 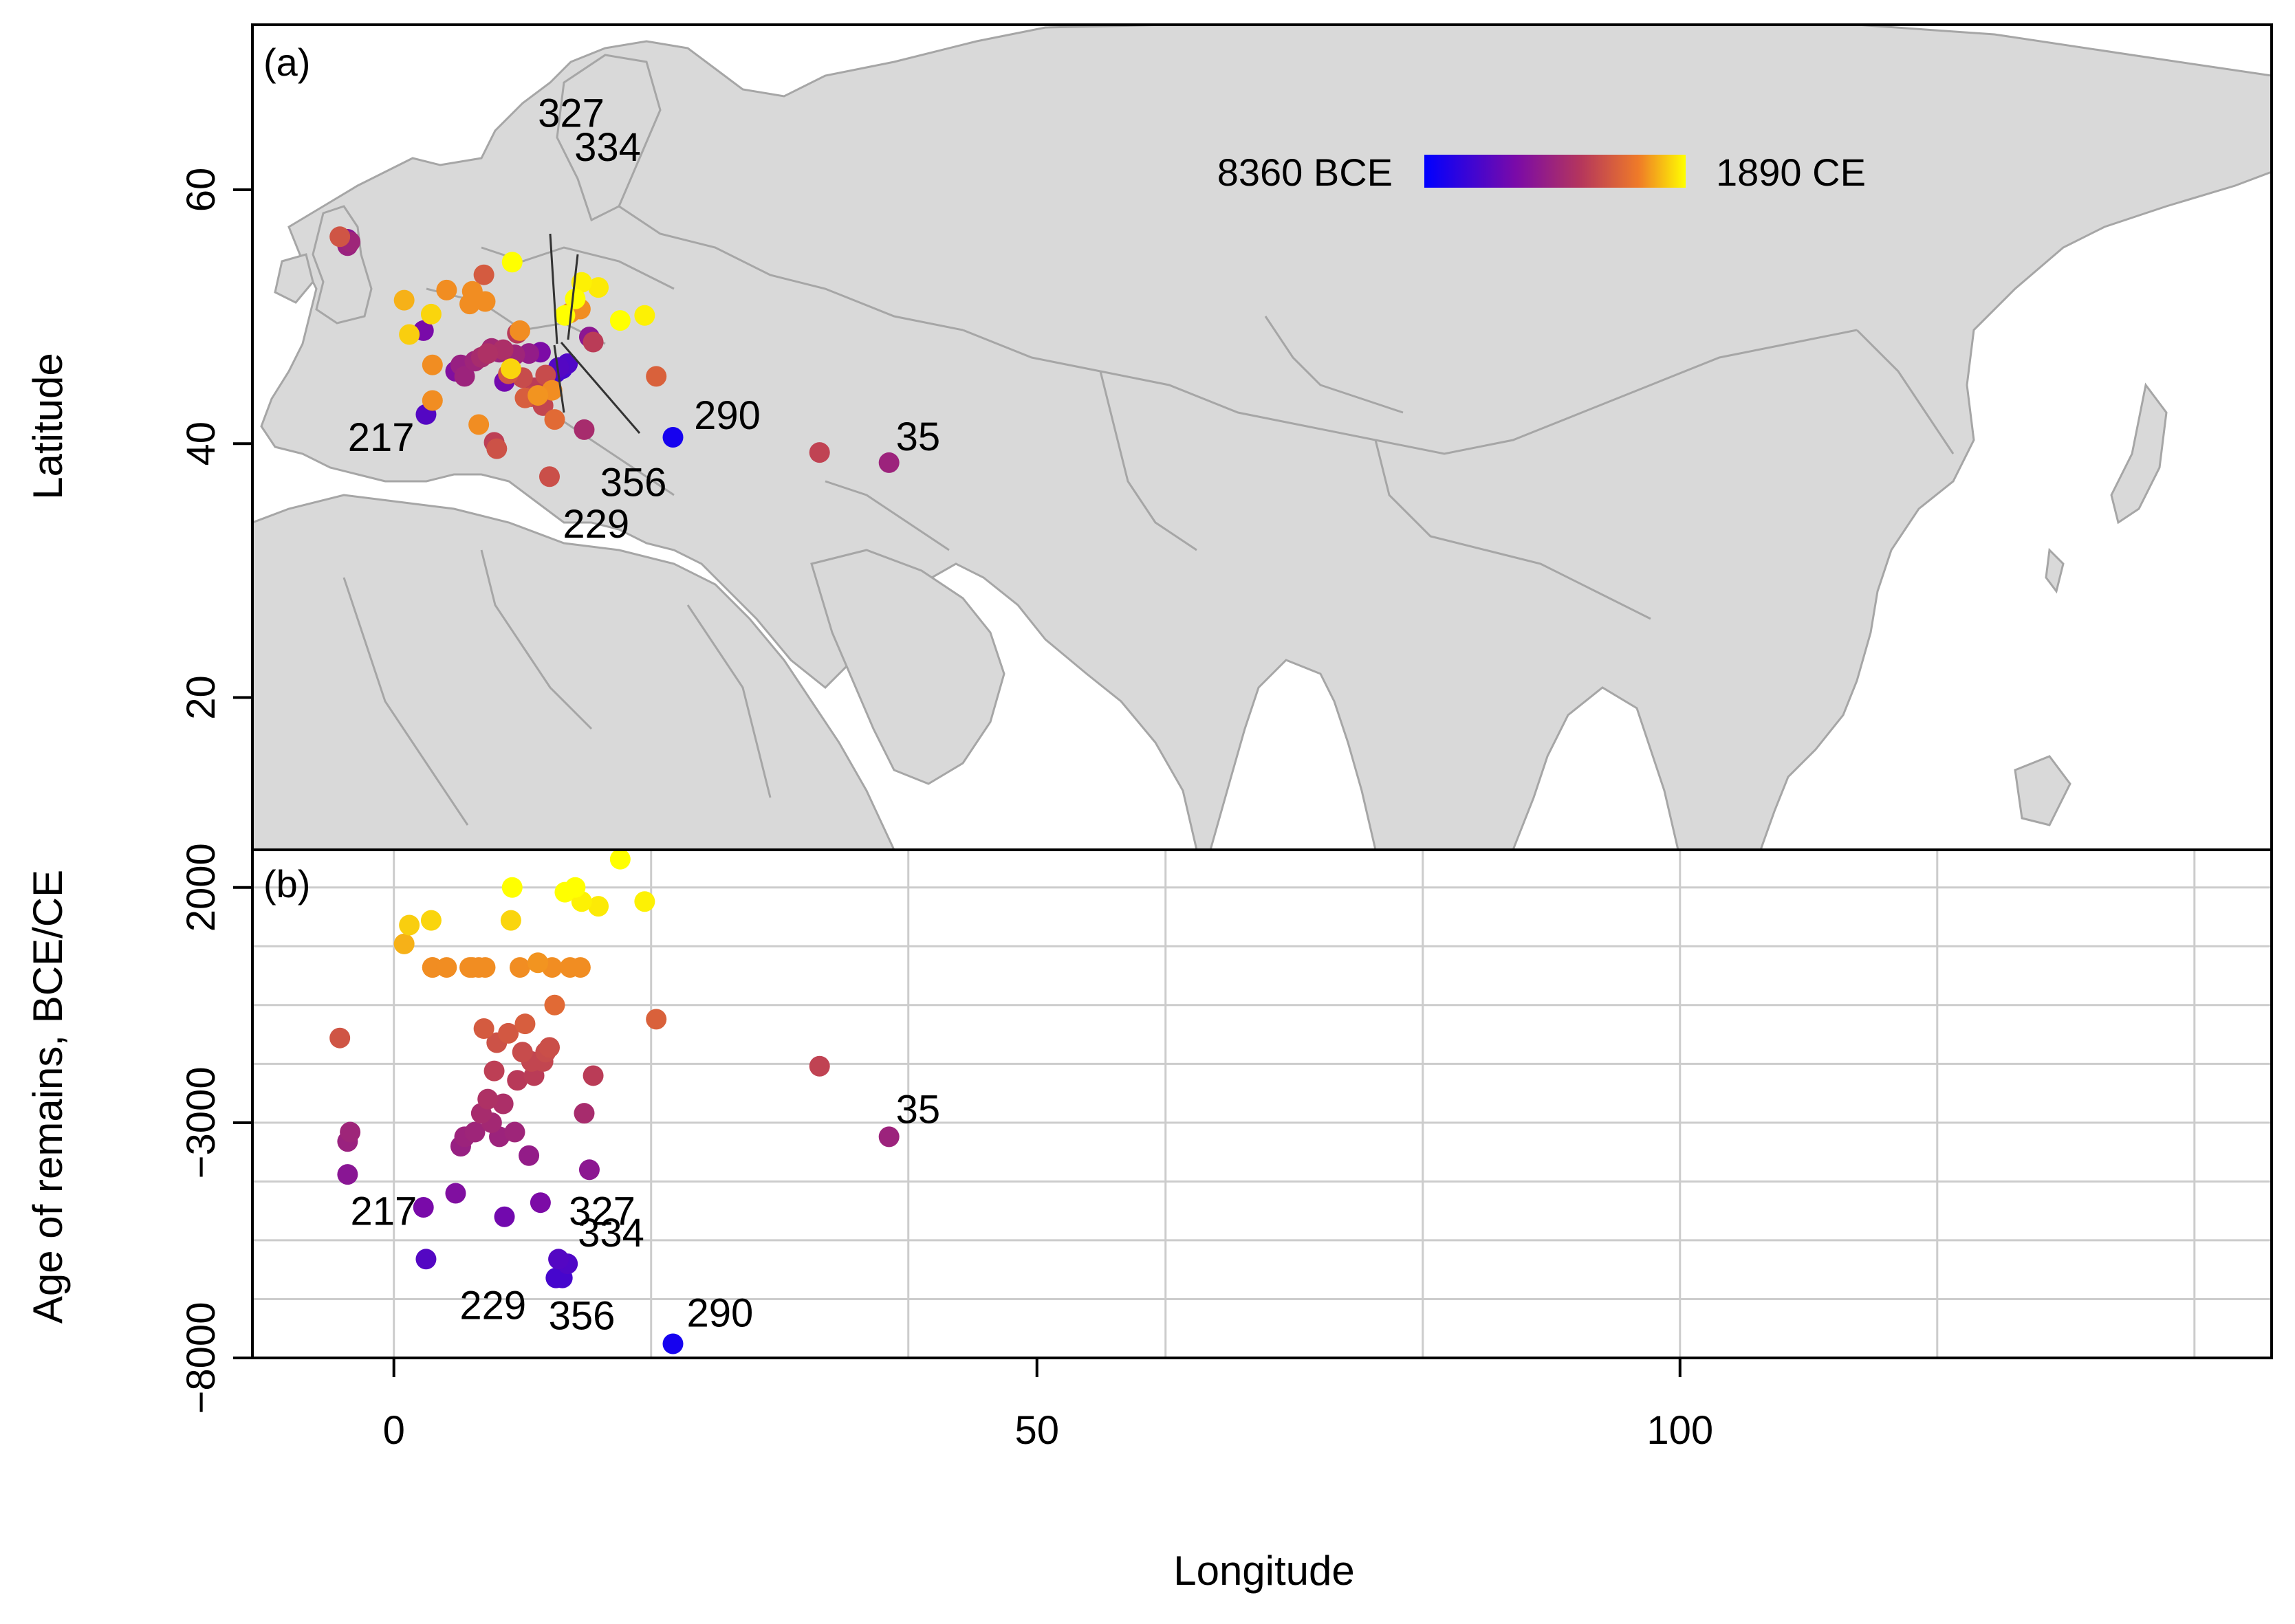 What do you see at coordinates (602, 1211) in the screenshot?
I see `age-point-label-327: 327` at bounding box center [602, 1211].